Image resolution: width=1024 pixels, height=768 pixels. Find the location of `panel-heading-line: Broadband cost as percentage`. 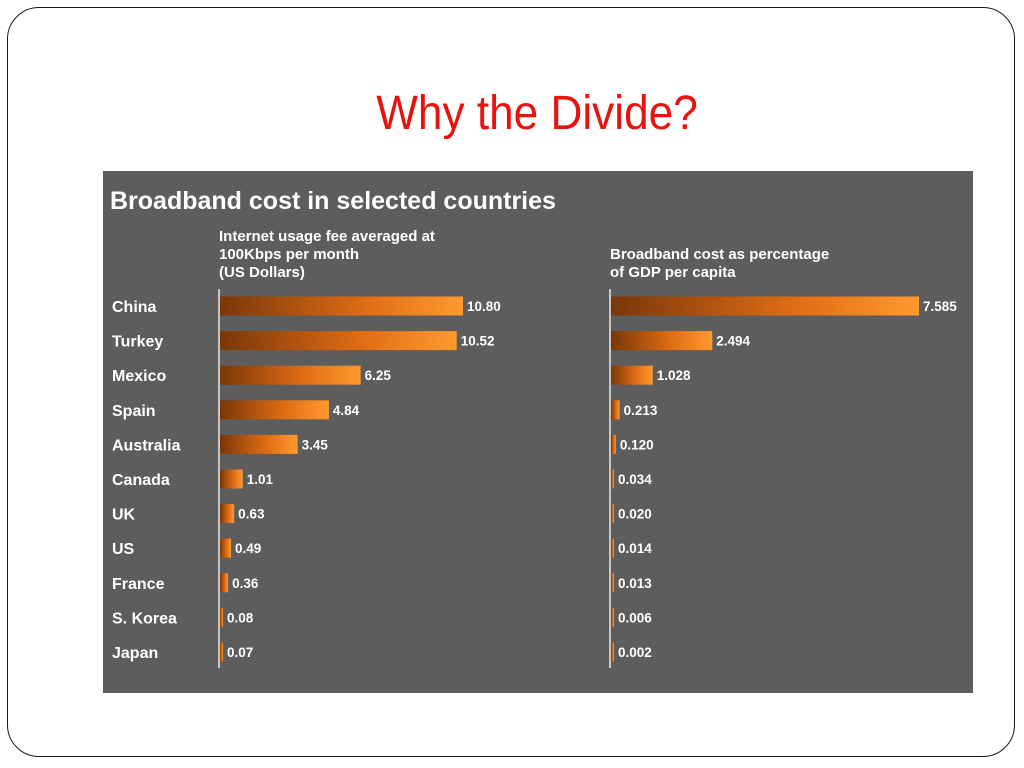

panel-heading-line: Broadband cost as percentage is located at coordinates (719, 254).